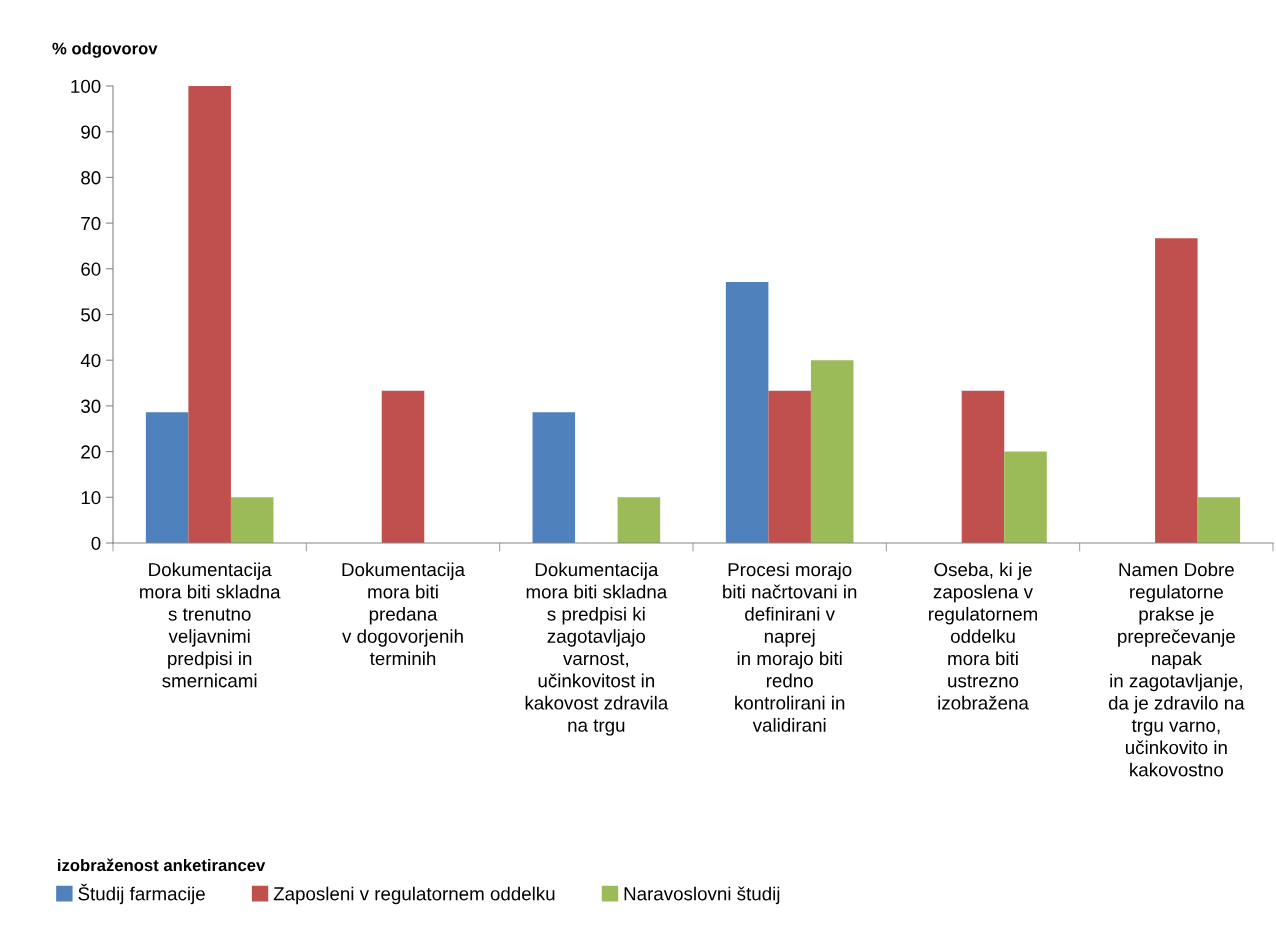 The height and width of the screenshot is (929, 1276). I want to click on y-tick-label: 0, so click(96, 543).